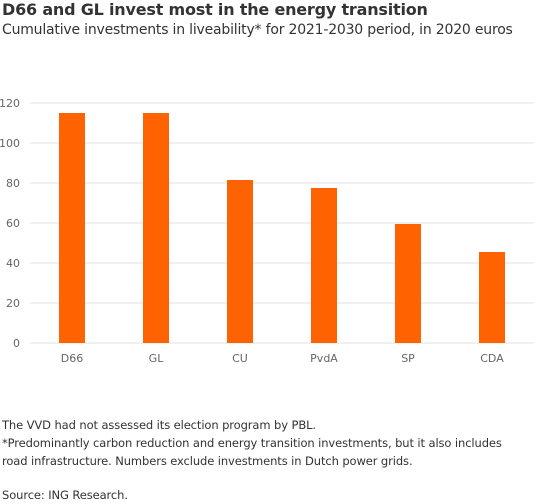 This screenshot has height=504, width=550. I want to click on bar-d66, so click(72, 228).